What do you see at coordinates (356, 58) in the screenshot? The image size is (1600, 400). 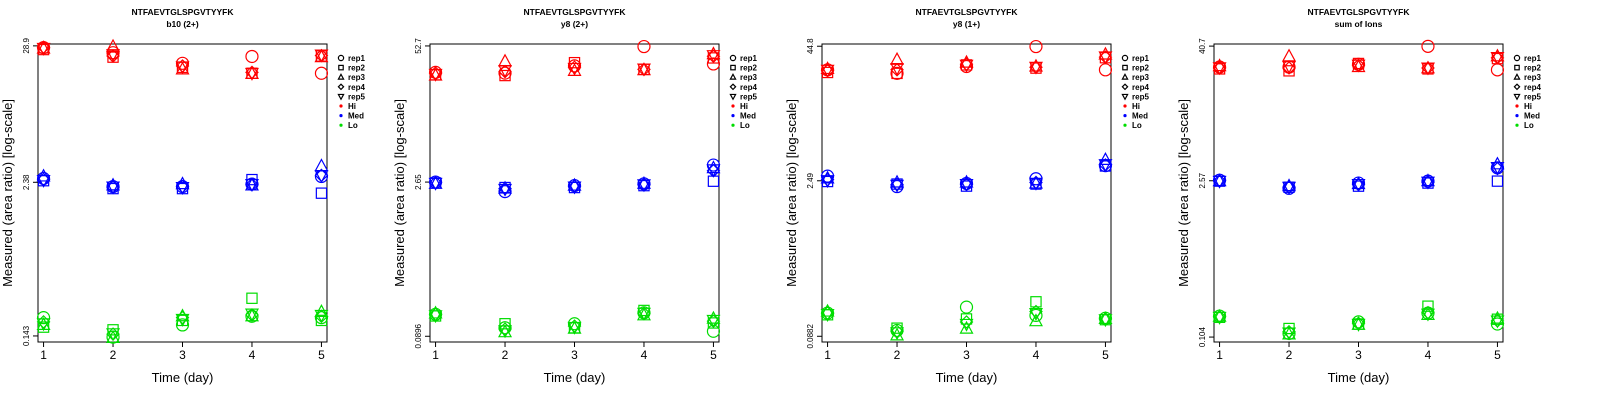 I see `legend-label: rep1` at bounding box center [356, 58].